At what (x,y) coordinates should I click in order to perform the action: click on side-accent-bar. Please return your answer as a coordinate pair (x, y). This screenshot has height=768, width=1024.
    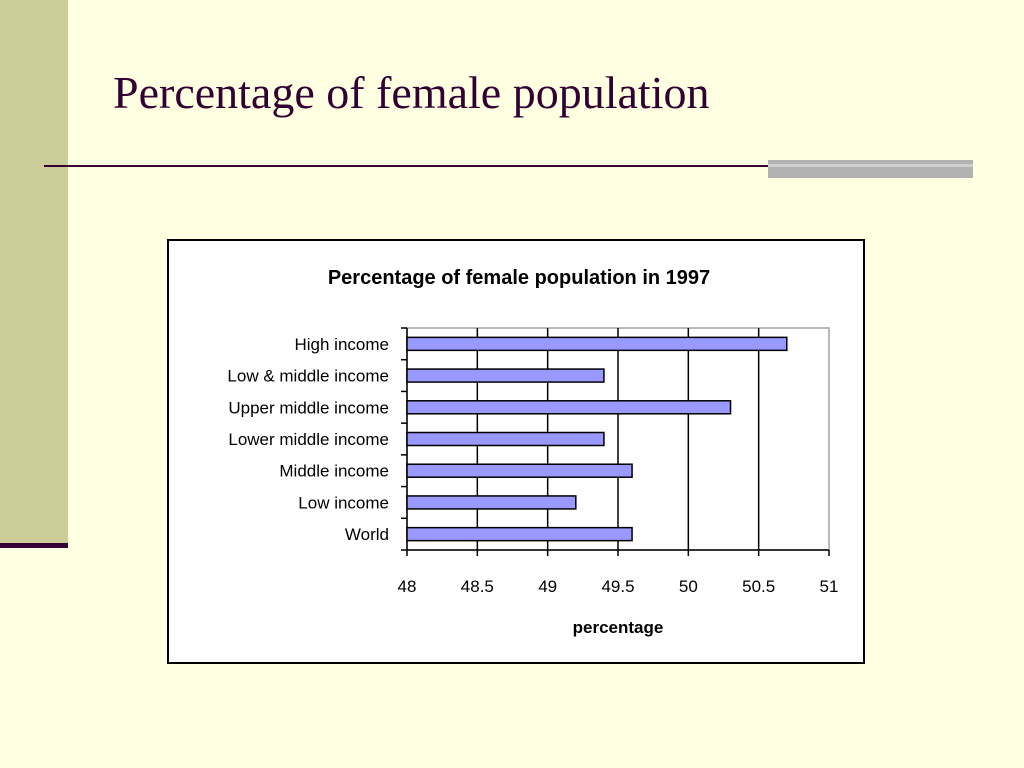
    Looking at the image, I should click on (34, 272).